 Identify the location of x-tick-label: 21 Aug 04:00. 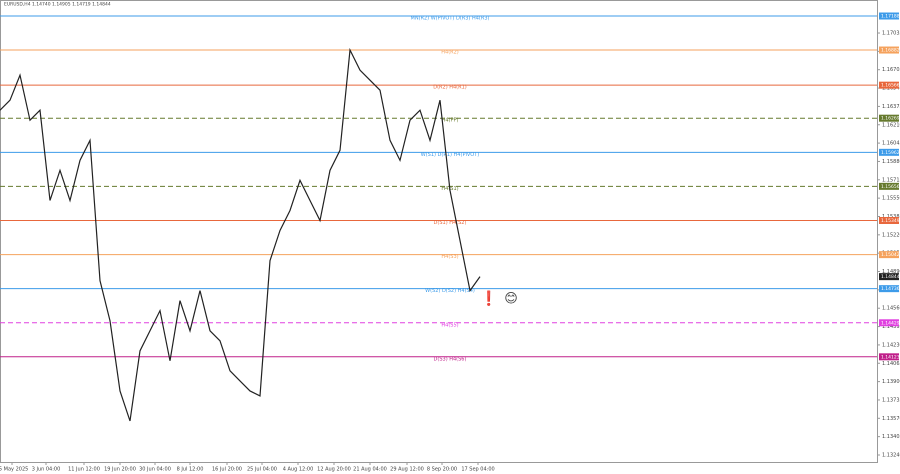
(370, 470).